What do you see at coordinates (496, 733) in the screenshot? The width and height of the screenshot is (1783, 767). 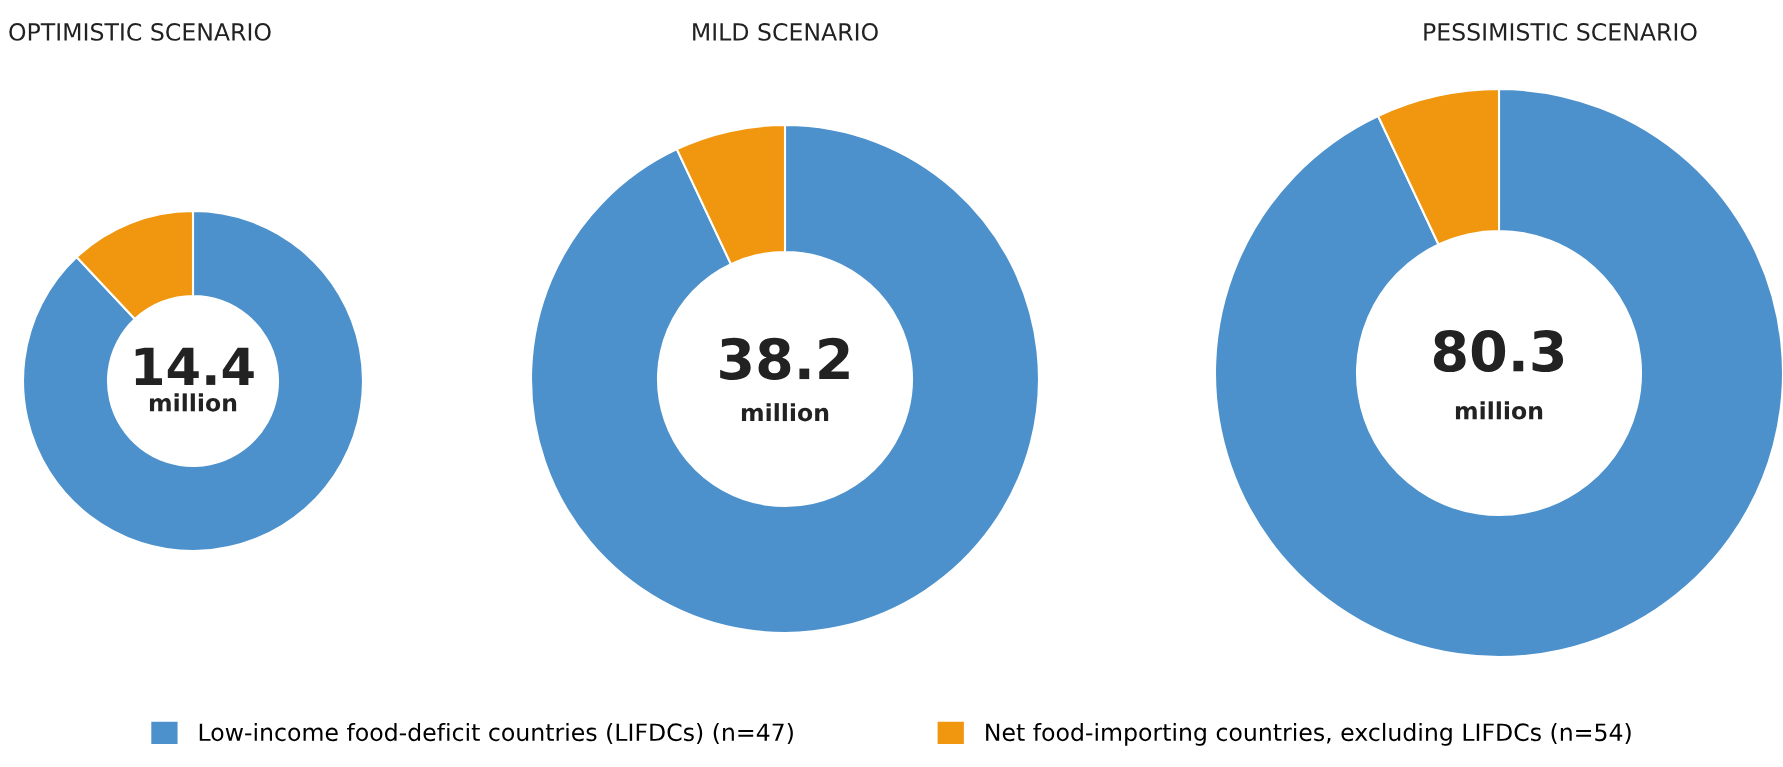 I see `legend-label: Low-income food-deficit countries (LIFDCs) (n=47)` at bounding box center [496, 733].